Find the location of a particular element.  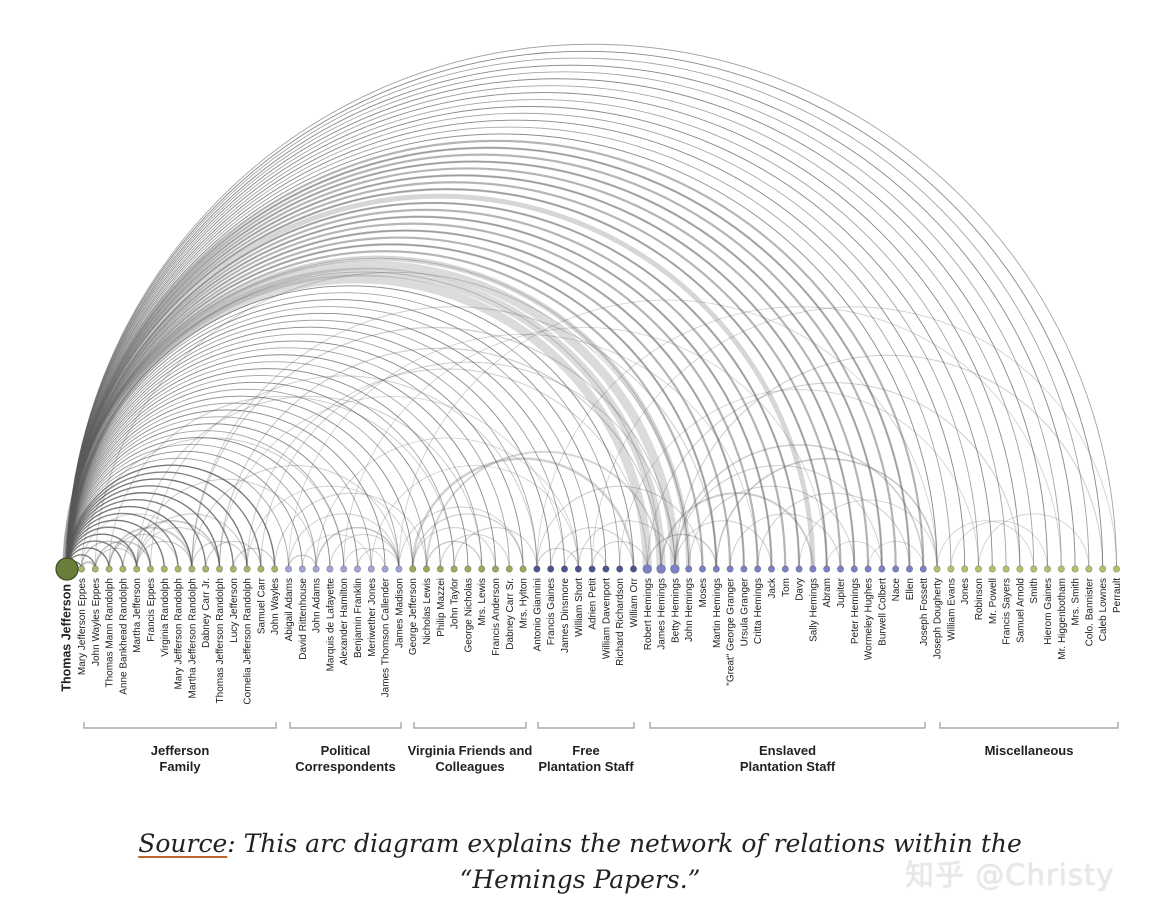

node-anne-bankhead-randolph is located at coordinates (123, 569).